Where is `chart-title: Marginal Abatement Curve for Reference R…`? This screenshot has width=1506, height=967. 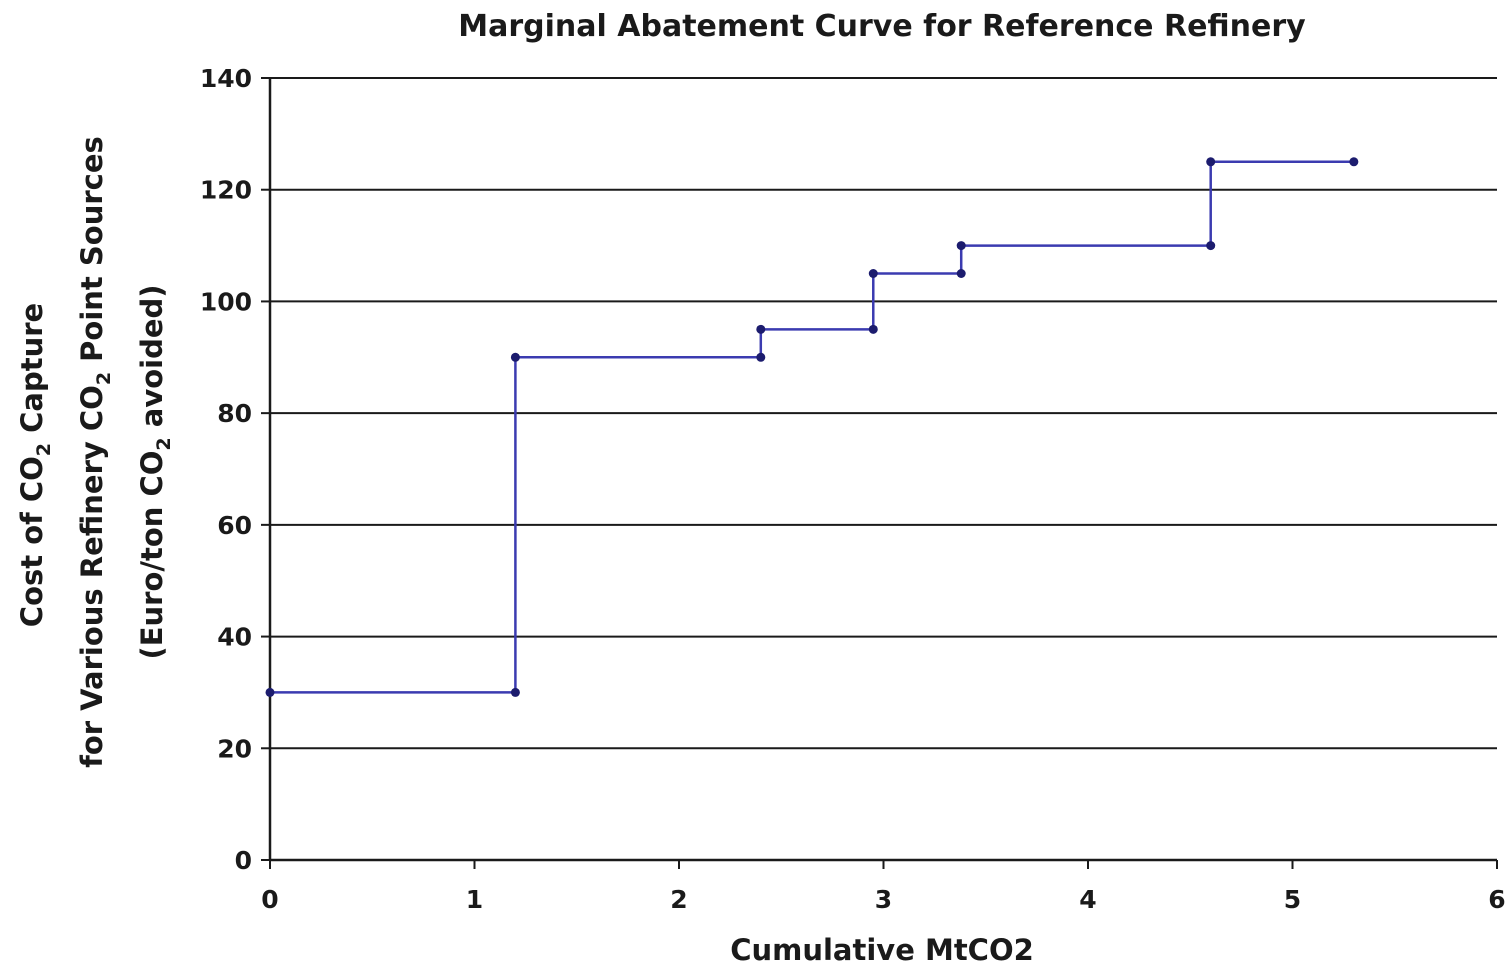 chart-title: Marginal Abatement Curve for Reference R… is located at coordinates (882, 26).